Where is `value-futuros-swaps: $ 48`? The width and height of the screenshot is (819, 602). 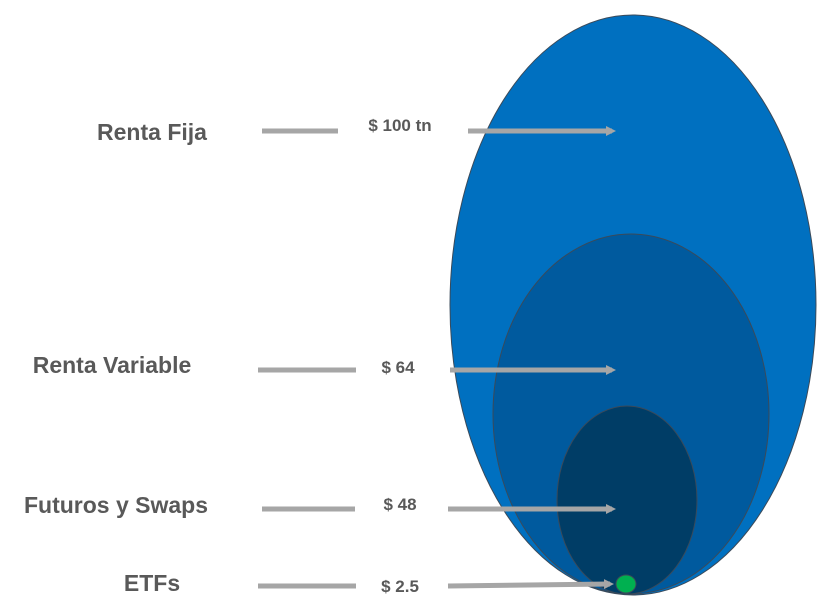 value-futuros-swaps: $ 48 is located at coordinates (399, 504).